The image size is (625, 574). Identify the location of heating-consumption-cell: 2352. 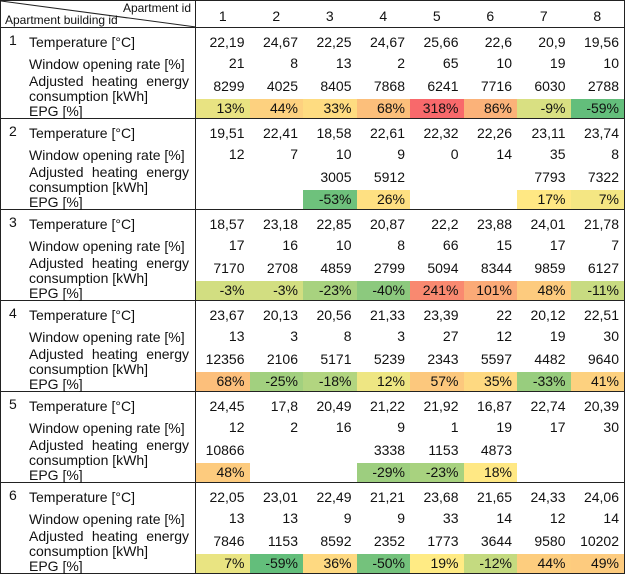
(389, 541).